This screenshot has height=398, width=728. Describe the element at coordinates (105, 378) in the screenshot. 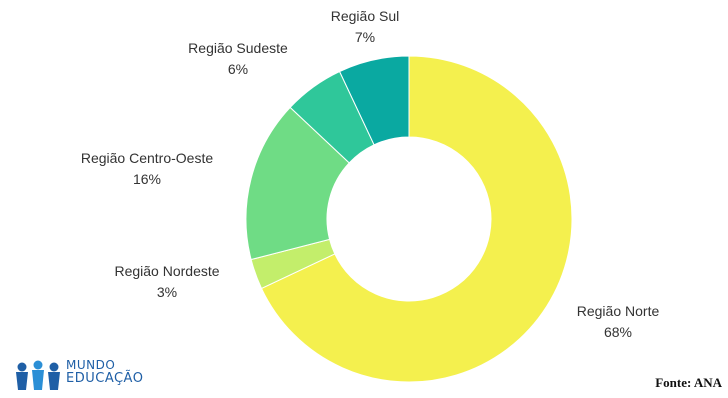

I see `logo-line-2: EDUCAÇÃO` at that location.